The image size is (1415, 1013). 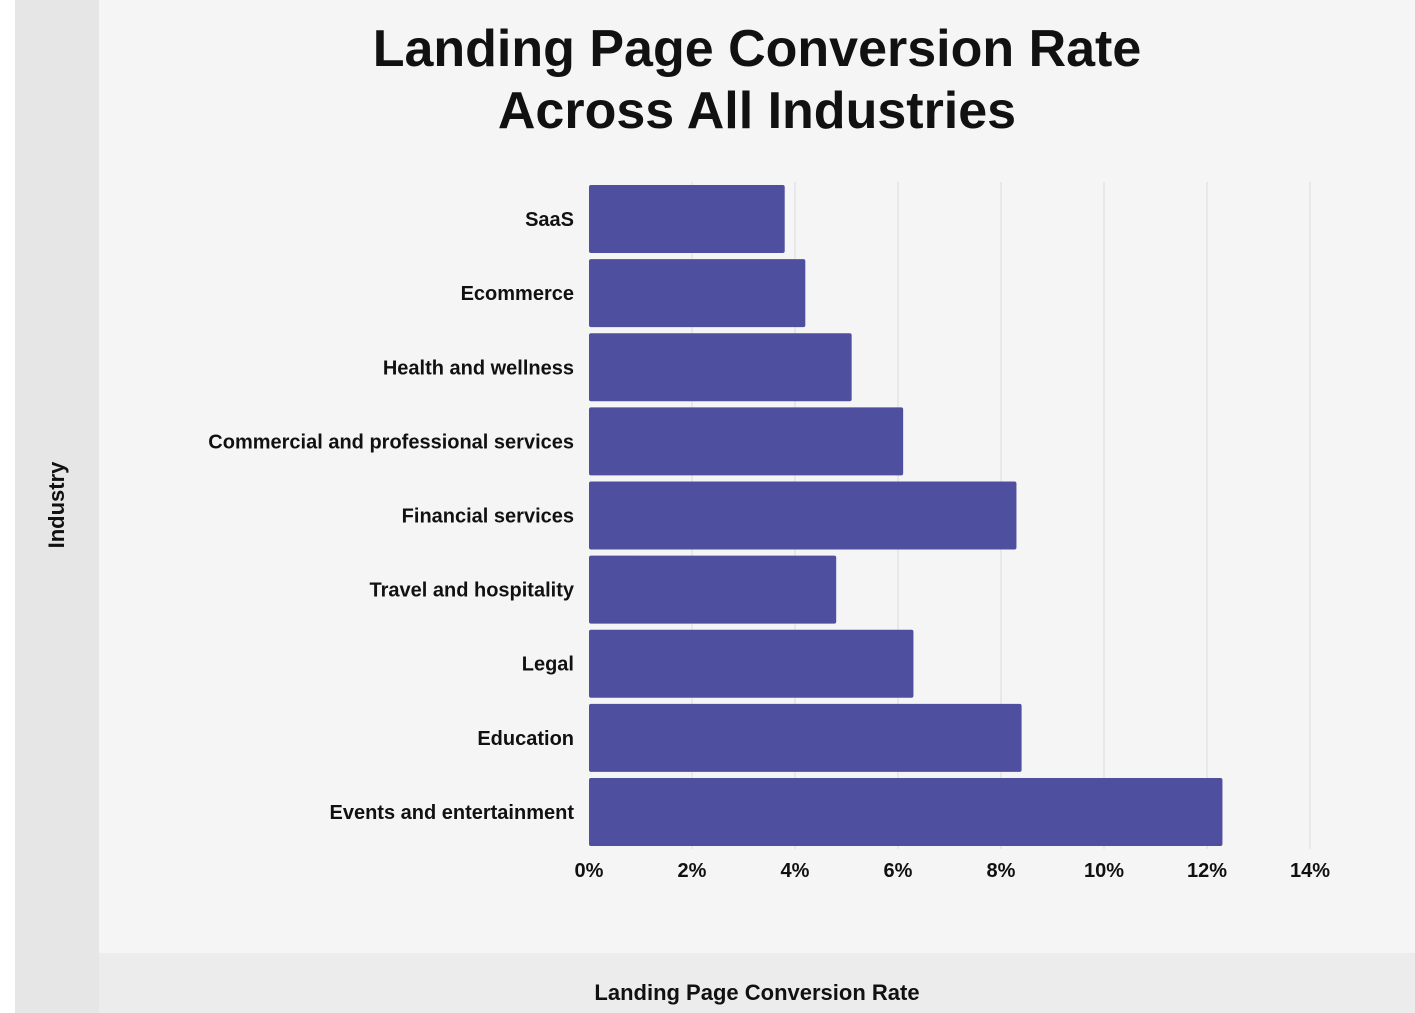 What do you see at coordinates (1207, 871) in the screenshot?
I see `x-tick-label: 12%` at bounding box center [1207, 871].